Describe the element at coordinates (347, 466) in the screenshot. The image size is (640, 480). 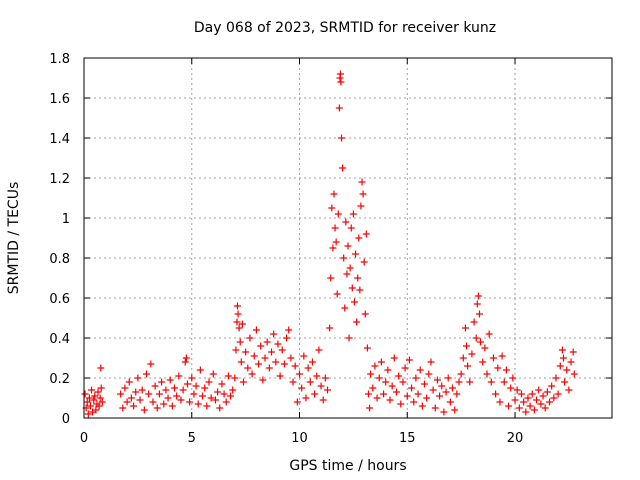
I see `x-axis-label: GPS time / hours` at that location.